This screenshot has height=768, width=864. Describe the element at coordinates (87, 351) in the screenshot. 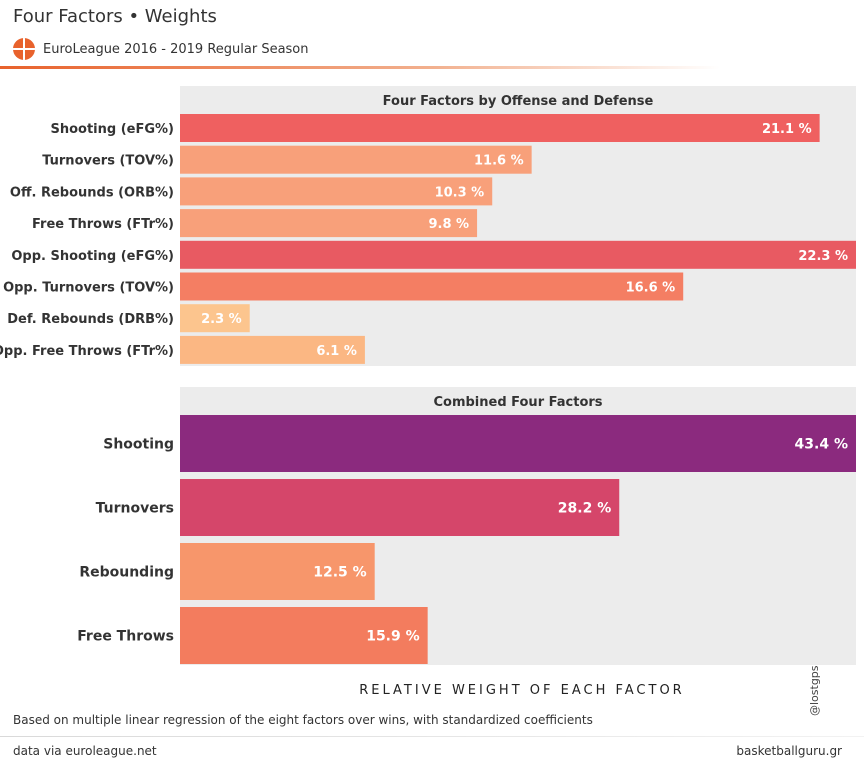

I see `category-label: Opp. Free Throws (FTr%)` at that location.